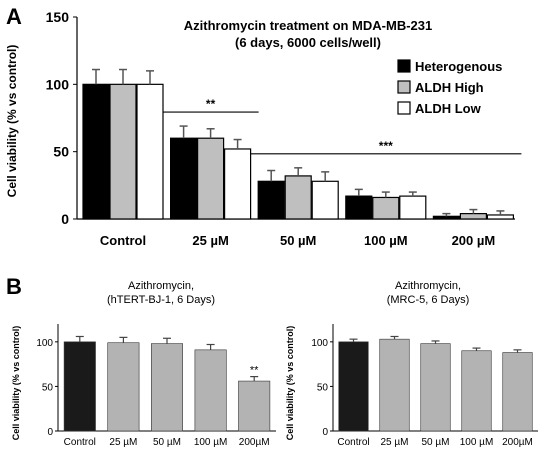 Image resolution: width=550 pixels, height=450 pixels. Describe the element at coordinates (449, 87) in the screenshot. I see `chart-a-legend-label: ALDH High` at that location.